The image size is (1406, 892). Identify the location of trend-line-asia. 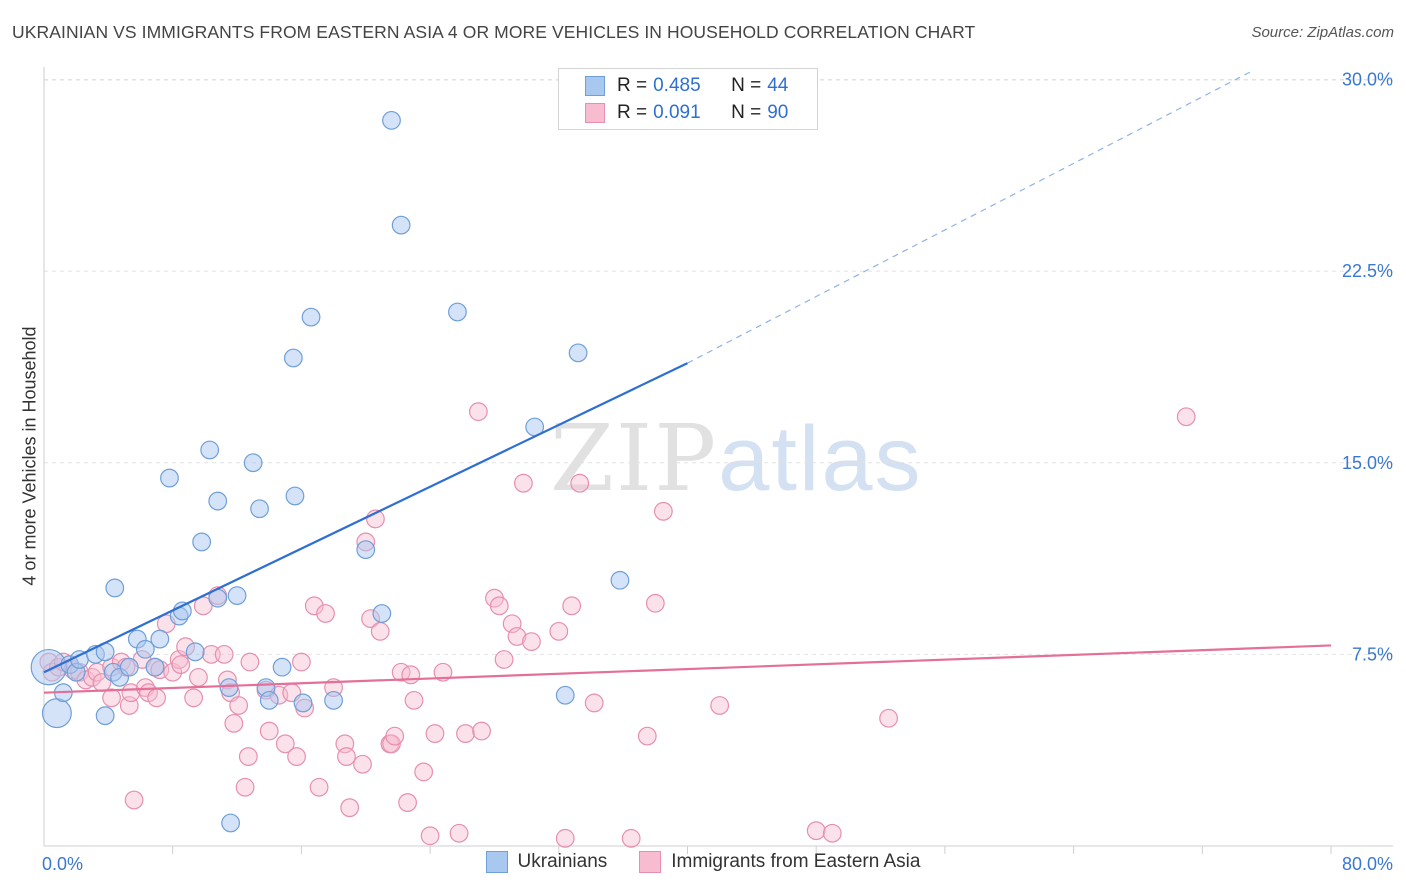
(687, 669).